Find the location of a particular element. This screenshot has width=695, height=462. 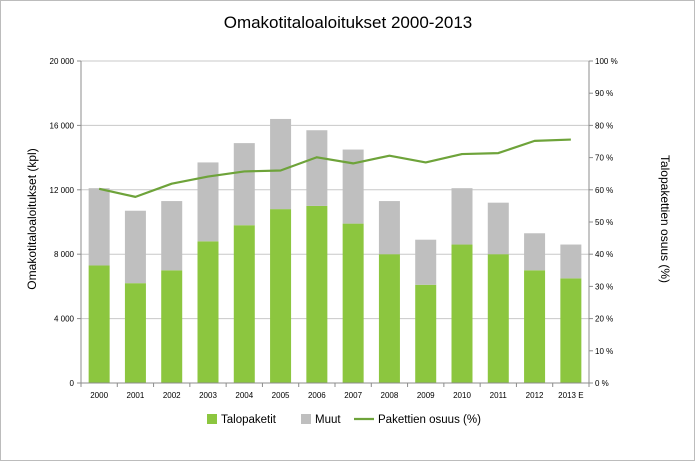

x-tick-label: 2006 is located at coordinates (317, 395).